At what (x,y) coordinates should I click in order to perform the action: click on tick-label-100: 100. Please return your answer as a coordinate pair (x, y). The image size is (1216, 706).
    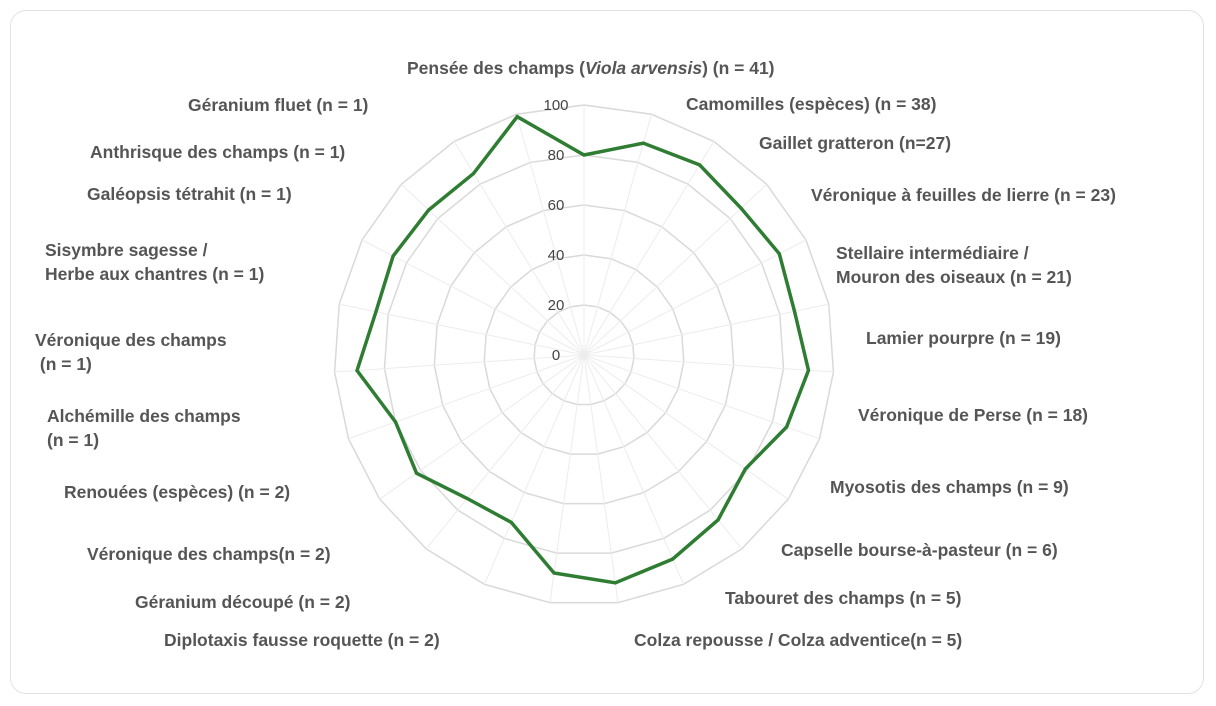
    Looking at the image, I should click on (555, 105).